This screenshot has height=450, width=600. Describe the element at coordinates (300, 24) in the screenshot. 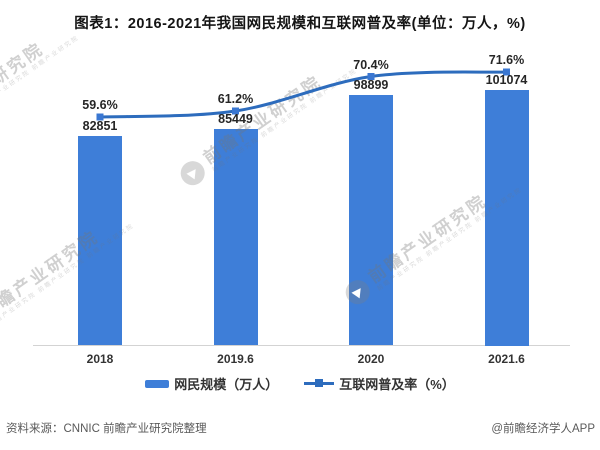

I see `chart-title: 图表1：2016-2021年我国网民规模和互联网普及率(单位：万人，%)` at that location.